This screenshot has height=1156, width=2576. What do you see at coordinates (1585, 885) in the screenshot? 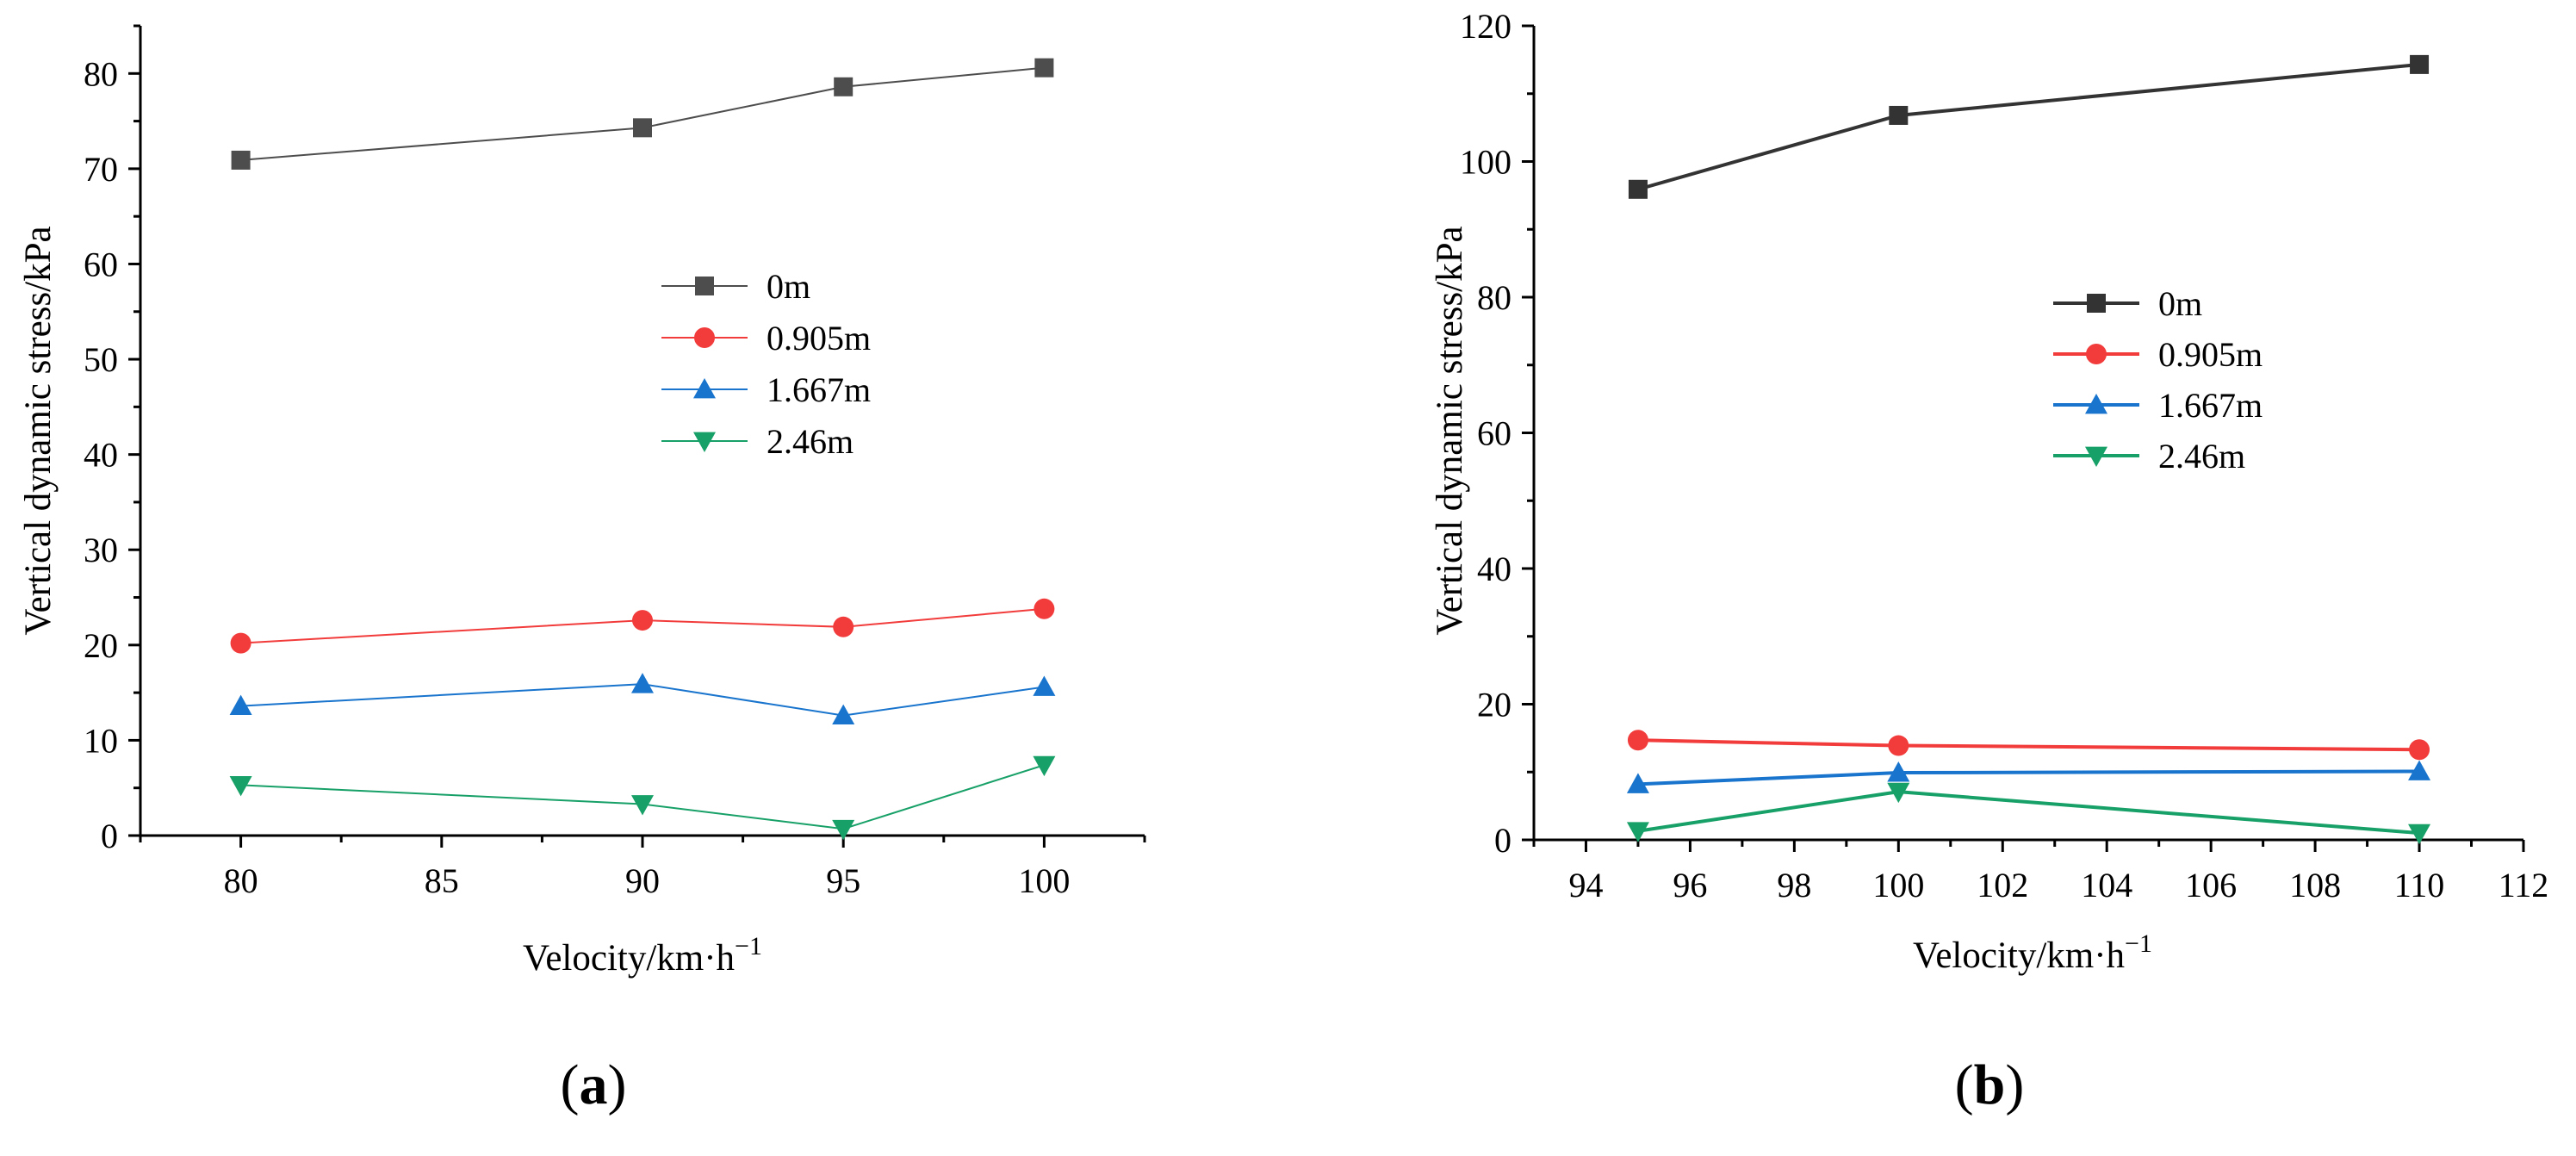
I see `x-tick-label: 94` at bounding box center [1585, 885].